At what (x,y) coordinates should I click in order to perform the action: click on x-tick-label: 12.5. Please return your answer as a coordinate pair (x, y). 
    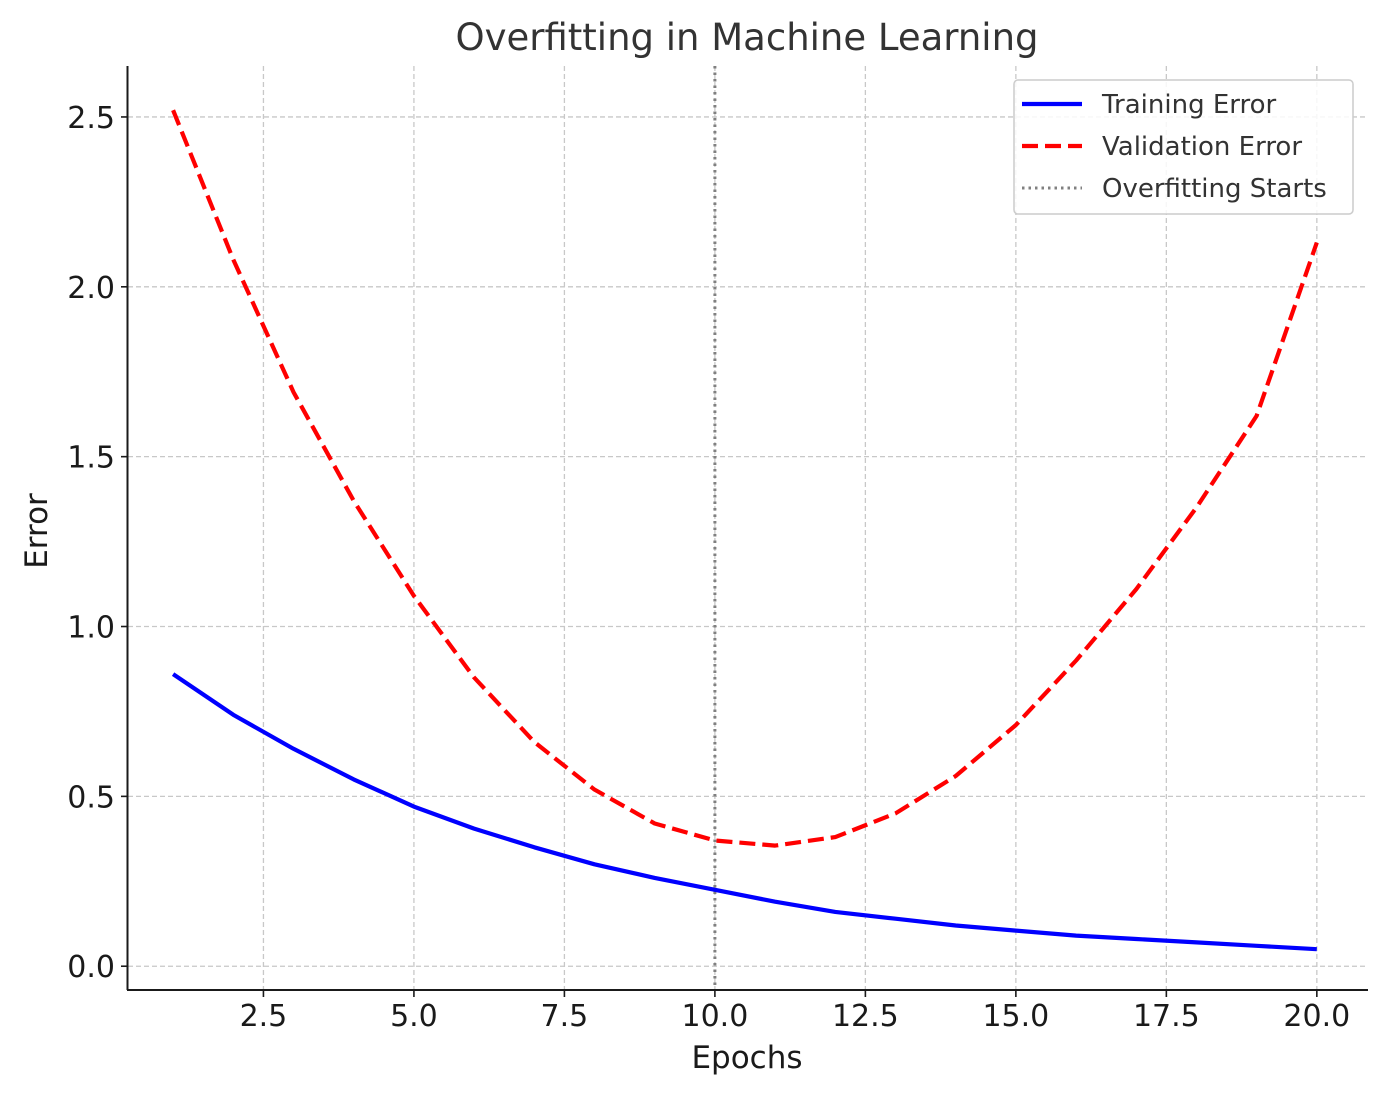
    Looking at the image, I should click on (865, 1016).